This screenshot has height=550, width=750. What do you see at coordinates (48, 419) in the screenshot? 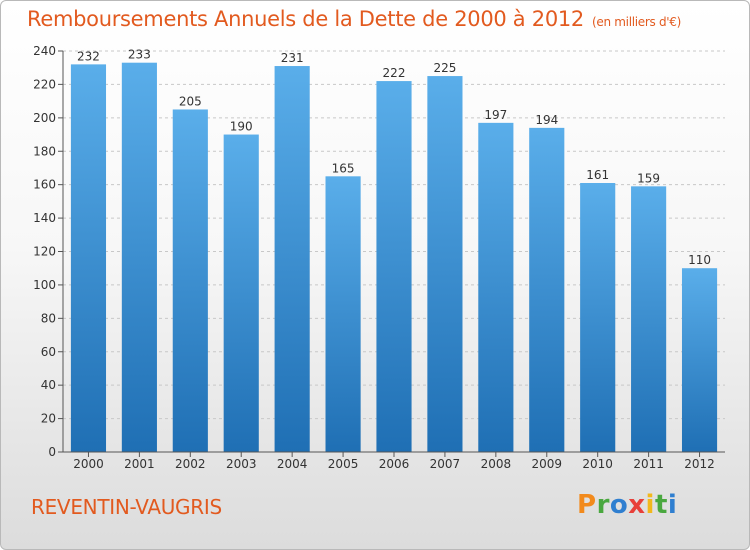
I see `y-tick-label-20: 20` at bounding box center [48, 419].